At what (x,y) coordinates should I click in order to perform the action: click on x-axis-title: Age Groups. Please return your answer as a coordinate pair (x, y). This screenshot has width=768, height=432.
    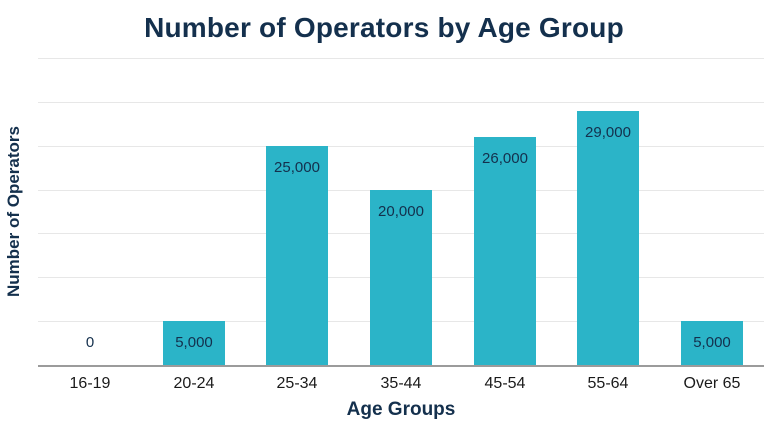
    Looking at the image, I should click on (401, 409).